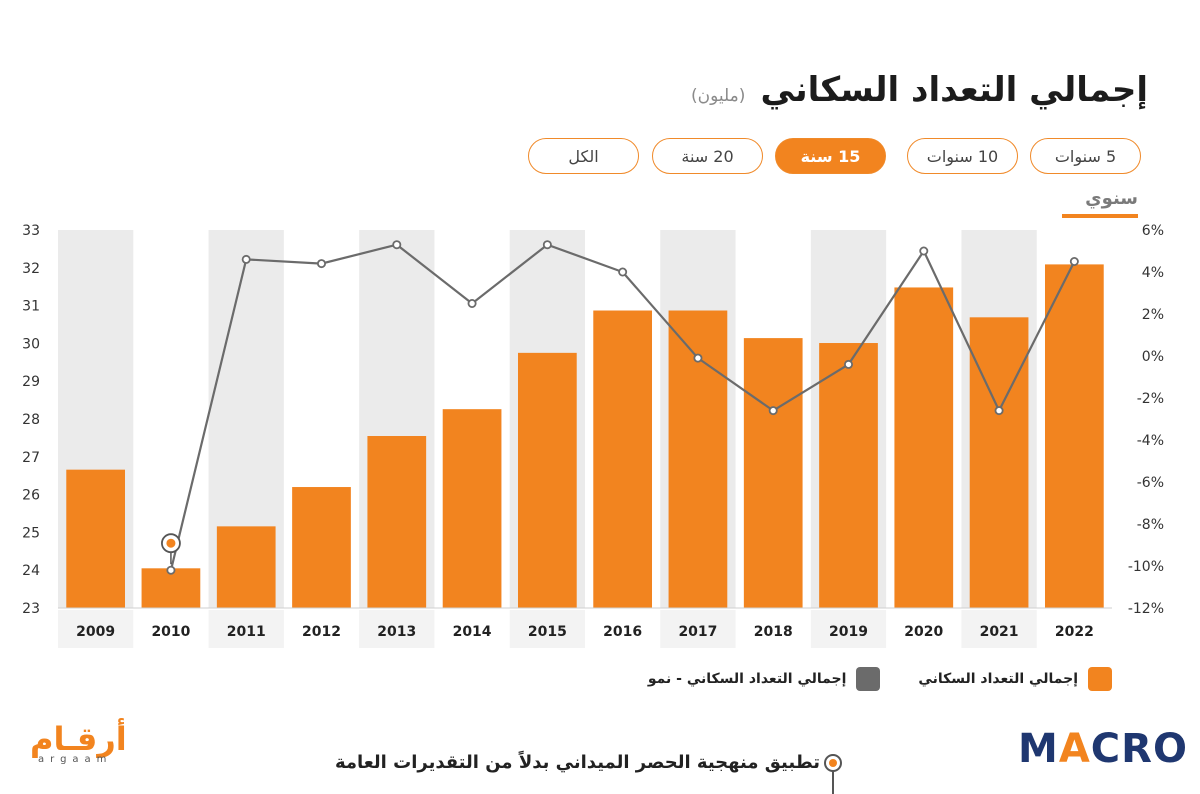 Image resolution: width=1200 pixels, height=794 pixels. Describe the element at coordinates (773, 632) in the screenshot. I see `x-tick-label: 2018` at that location.